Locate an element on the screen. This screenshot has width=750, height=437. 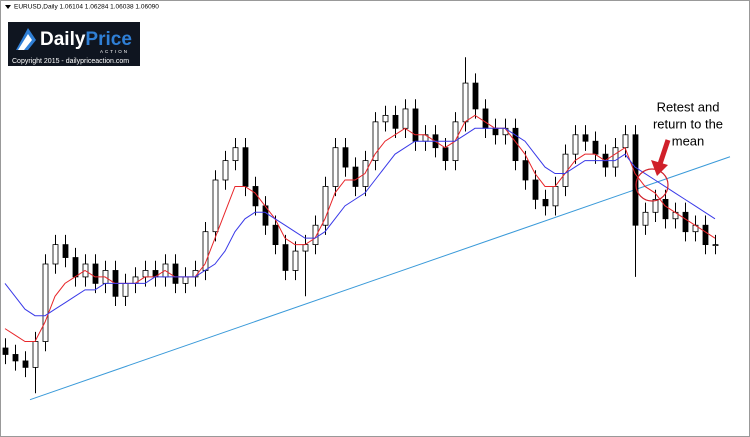
highlight-circle is located at coordinates (652, 185).